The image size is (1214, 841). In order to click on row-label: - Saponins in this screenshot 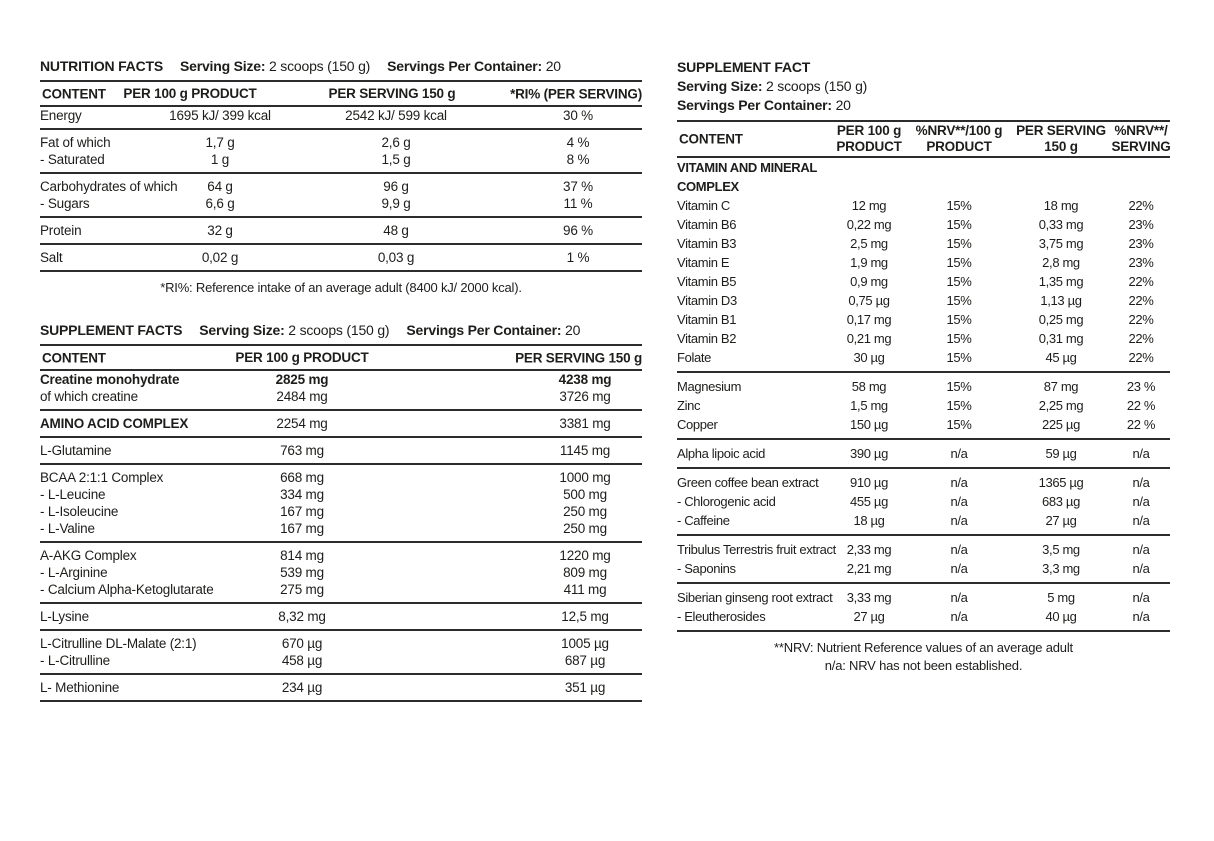, I will do `click(706, 568)`.